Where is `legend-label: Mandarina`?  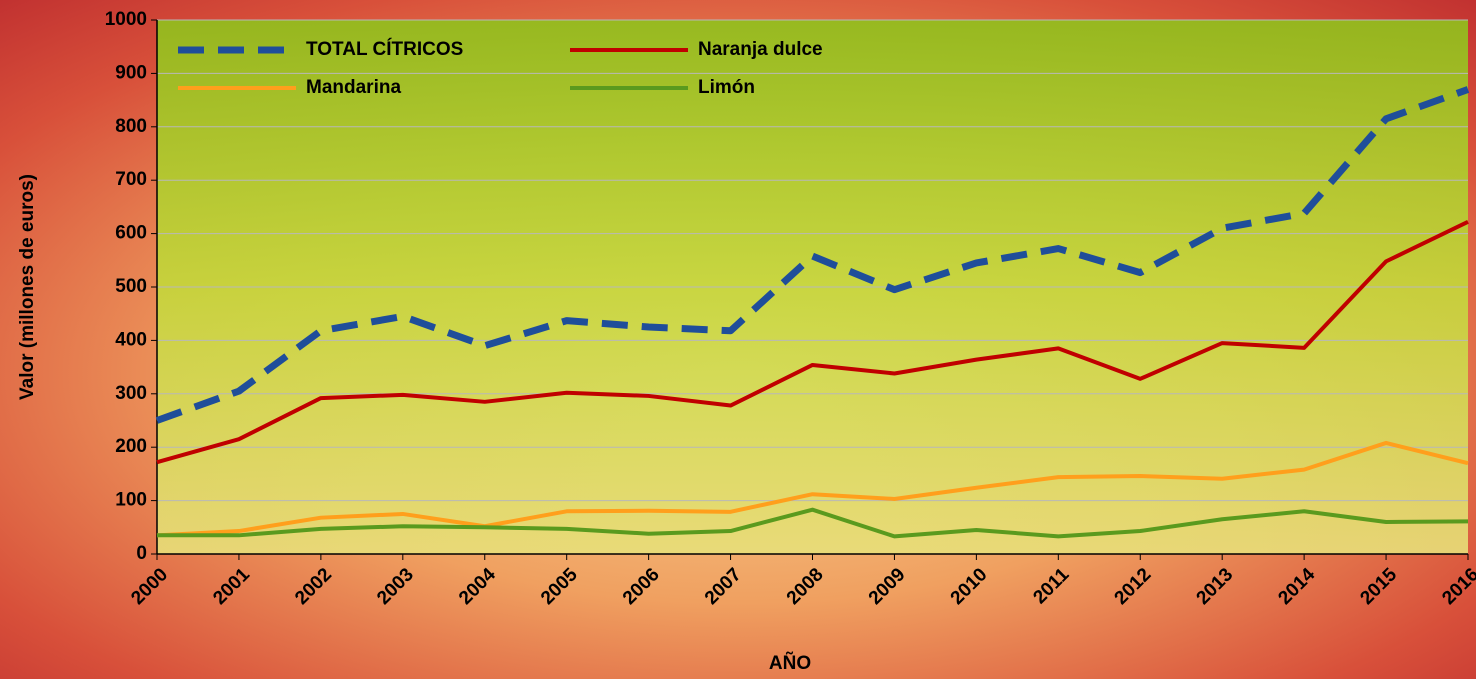 legend-label: Mandarina is located at coordinates (353, 87).